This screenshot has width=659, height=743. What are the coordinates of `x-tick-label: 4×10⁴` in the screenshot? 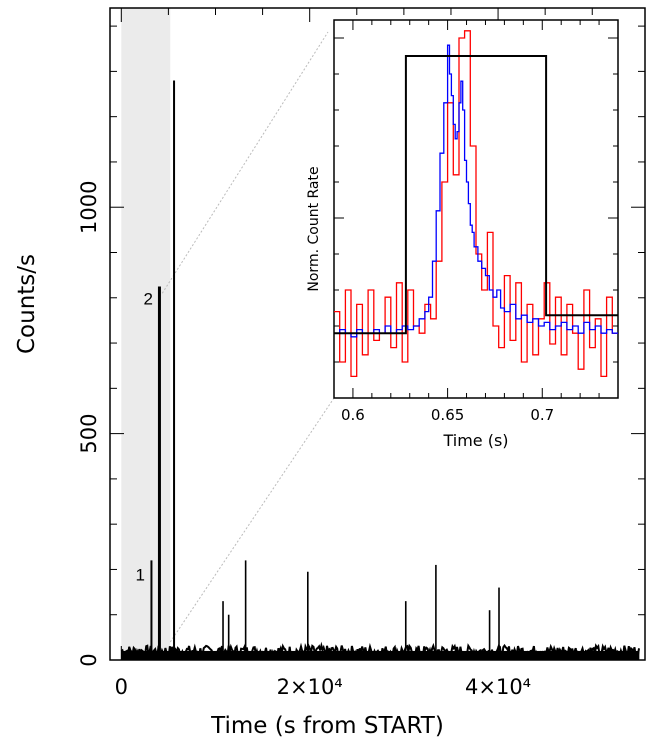 It's located at (498, 687).